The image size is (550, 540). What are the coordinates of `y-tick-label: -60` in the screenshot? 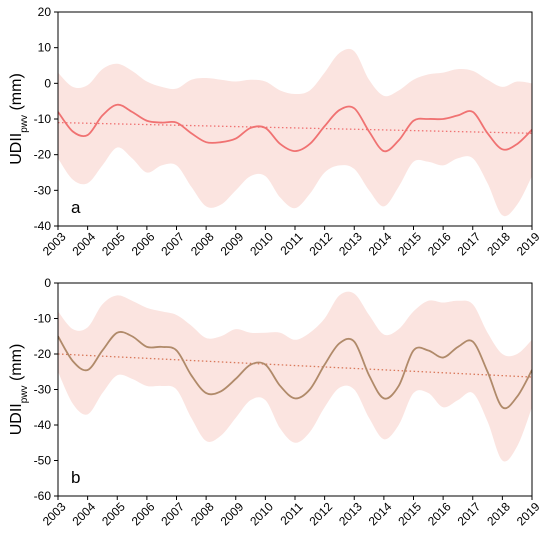 It's located at (43, 496).